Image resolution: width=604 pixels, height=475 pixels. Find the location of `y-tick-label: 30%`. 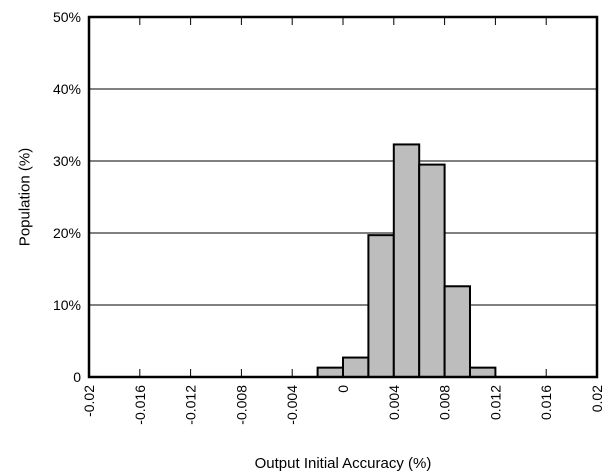

y-tick-label: 30% is located at coordinates (67, 161).